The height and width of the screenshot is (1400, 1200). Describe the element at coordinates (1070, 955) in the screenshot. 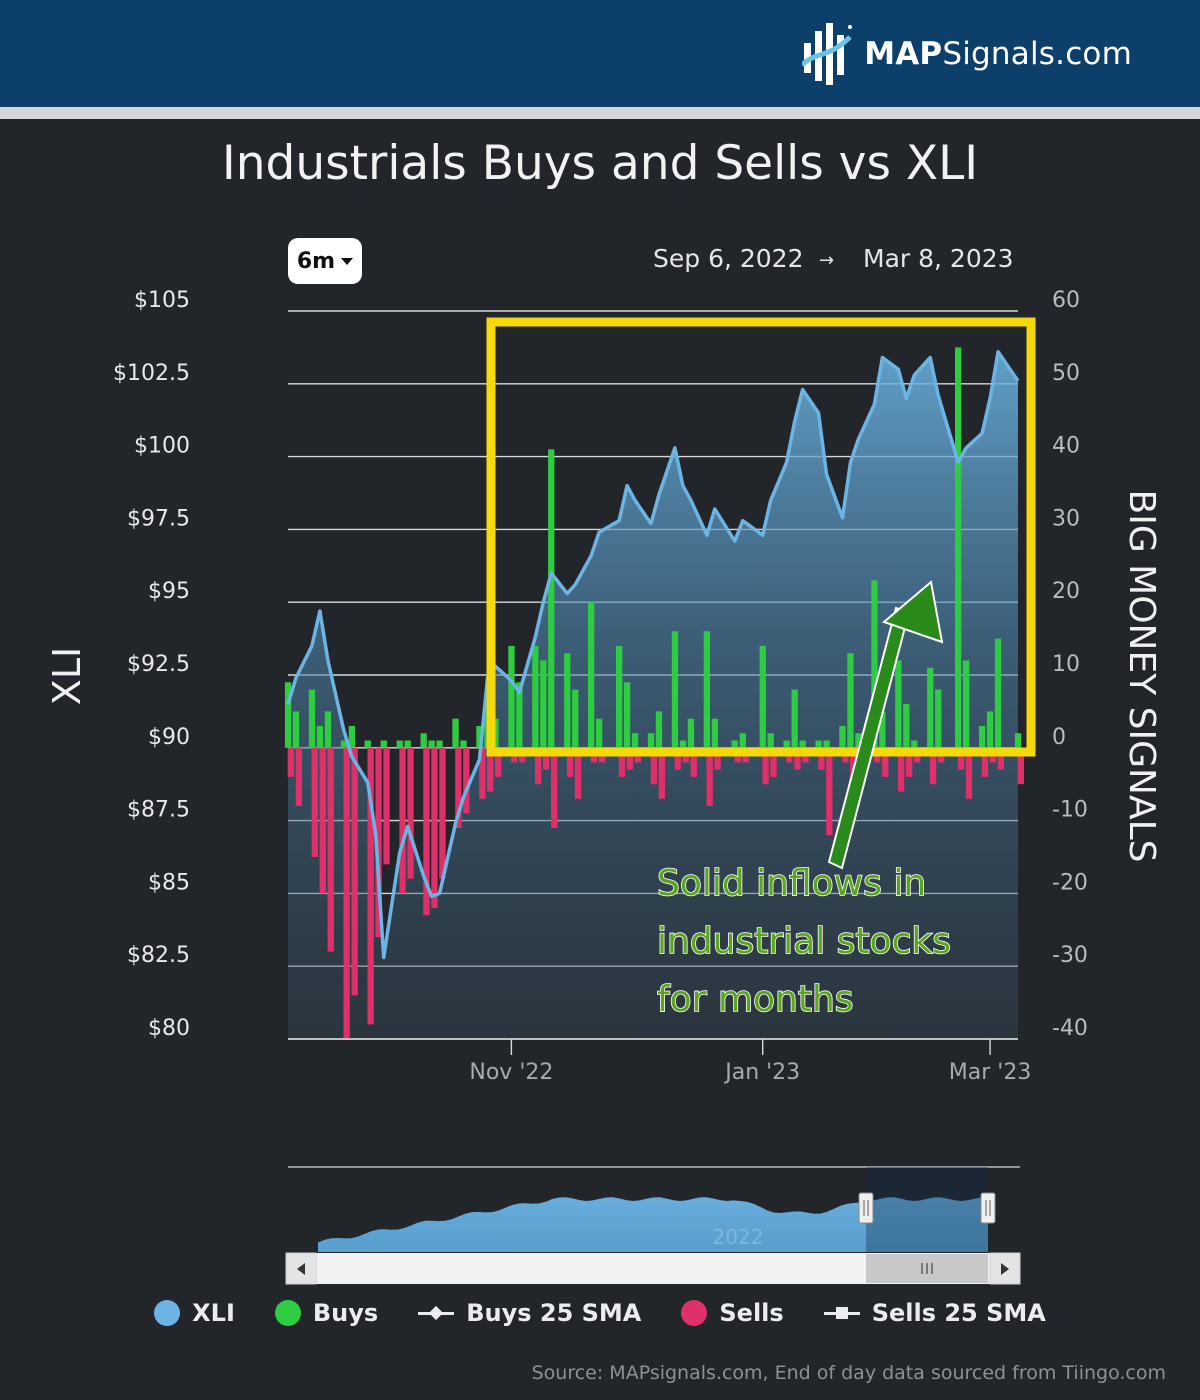

I see `y-right-tick-label: -30` at that location.